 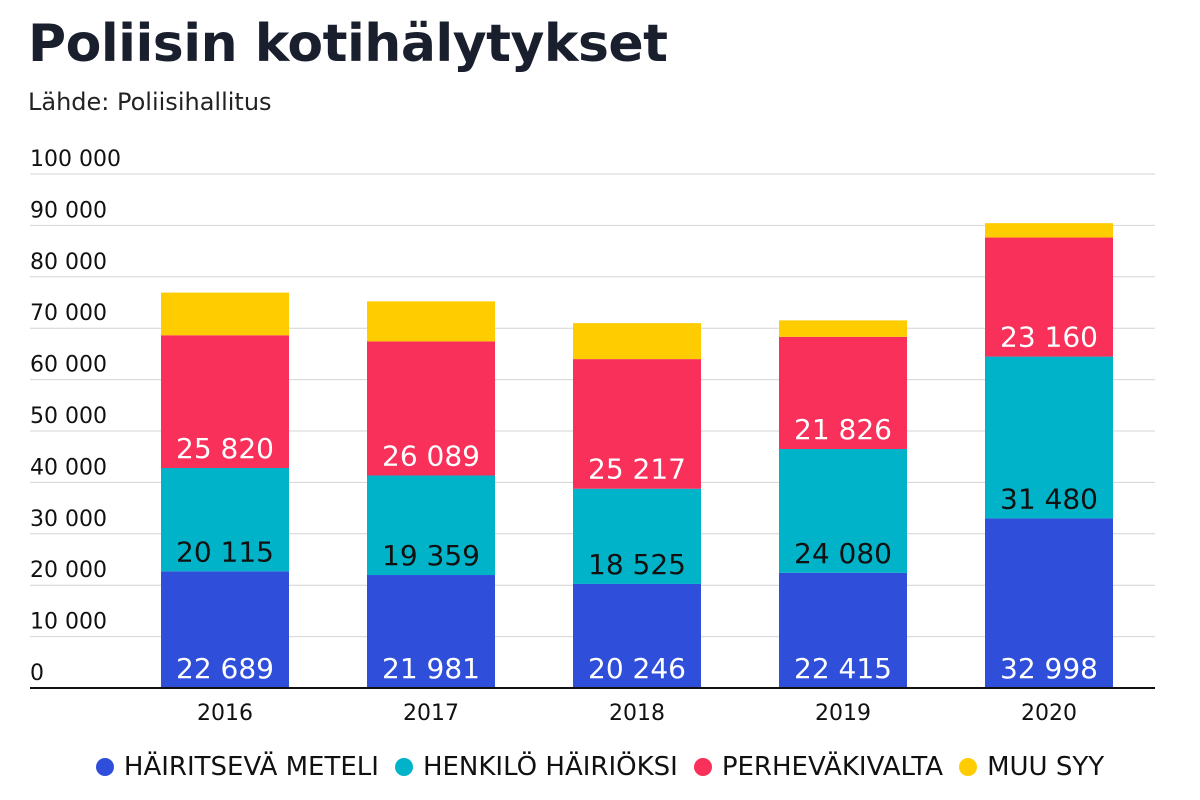 I want to click on y-tick-label: 80 000, so click(x=68, y=262).